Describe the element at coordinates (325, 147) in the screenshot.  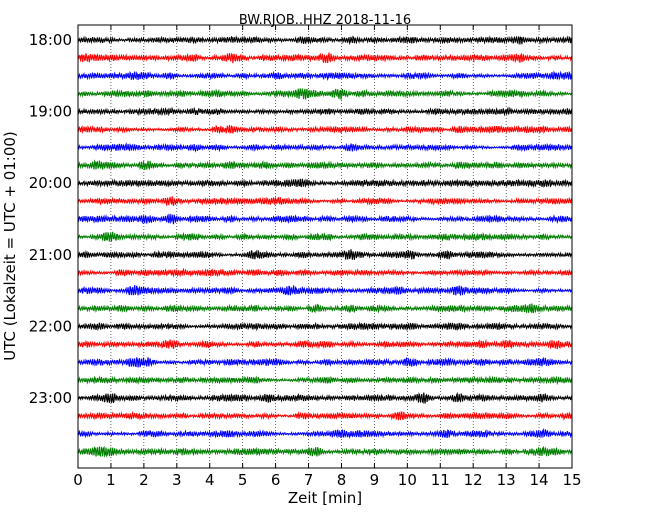
I see `trace-1930` at that location.